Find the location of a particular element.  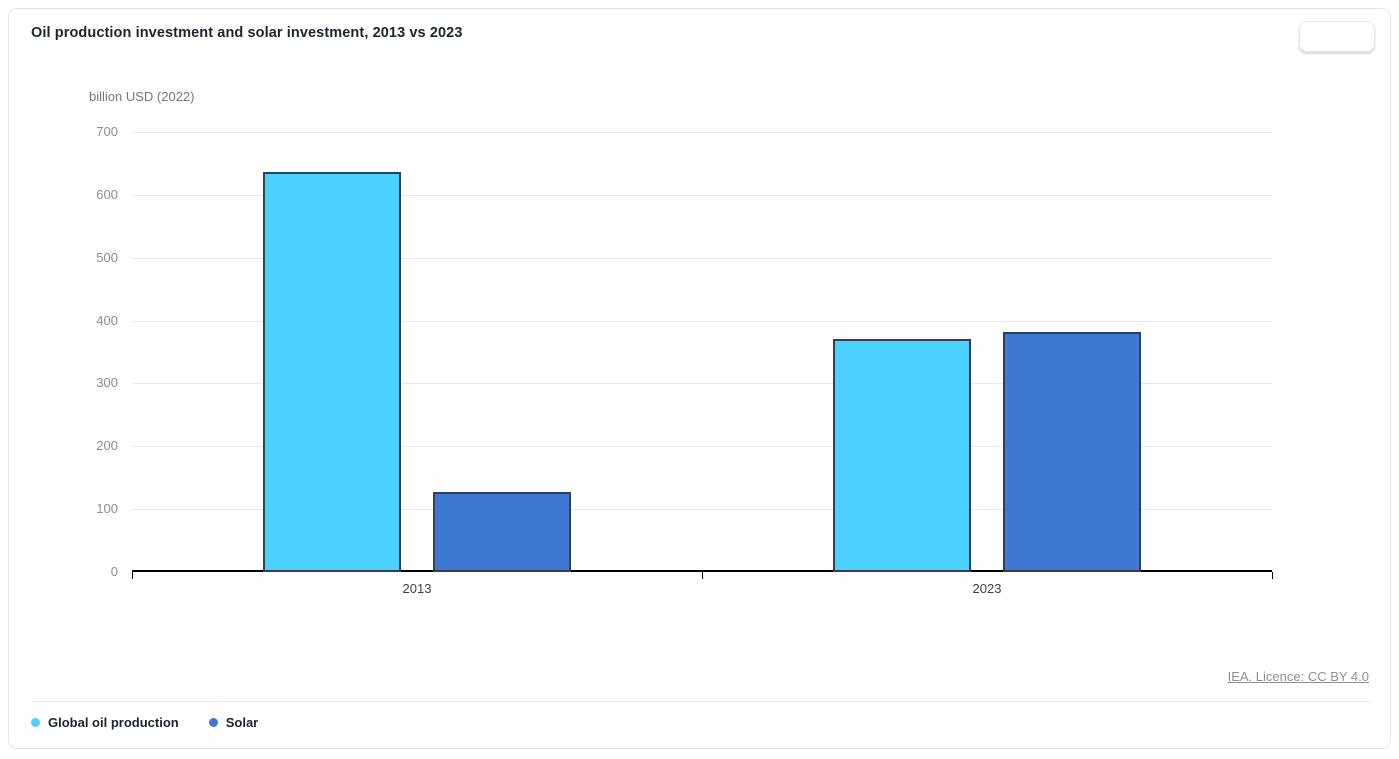

legend-label: Solar is located at coordinates (242, 722).